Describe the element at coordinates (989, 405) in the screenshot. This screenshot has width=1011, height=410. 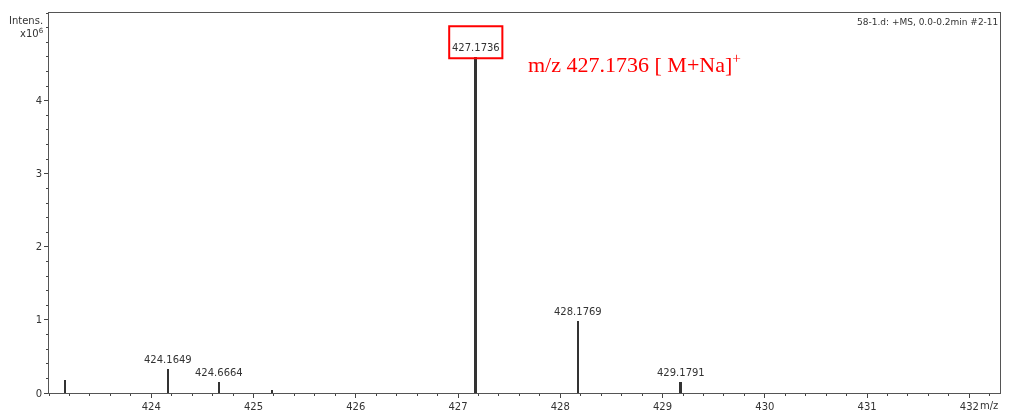
I see `x-axis-title: m/z` at that location.